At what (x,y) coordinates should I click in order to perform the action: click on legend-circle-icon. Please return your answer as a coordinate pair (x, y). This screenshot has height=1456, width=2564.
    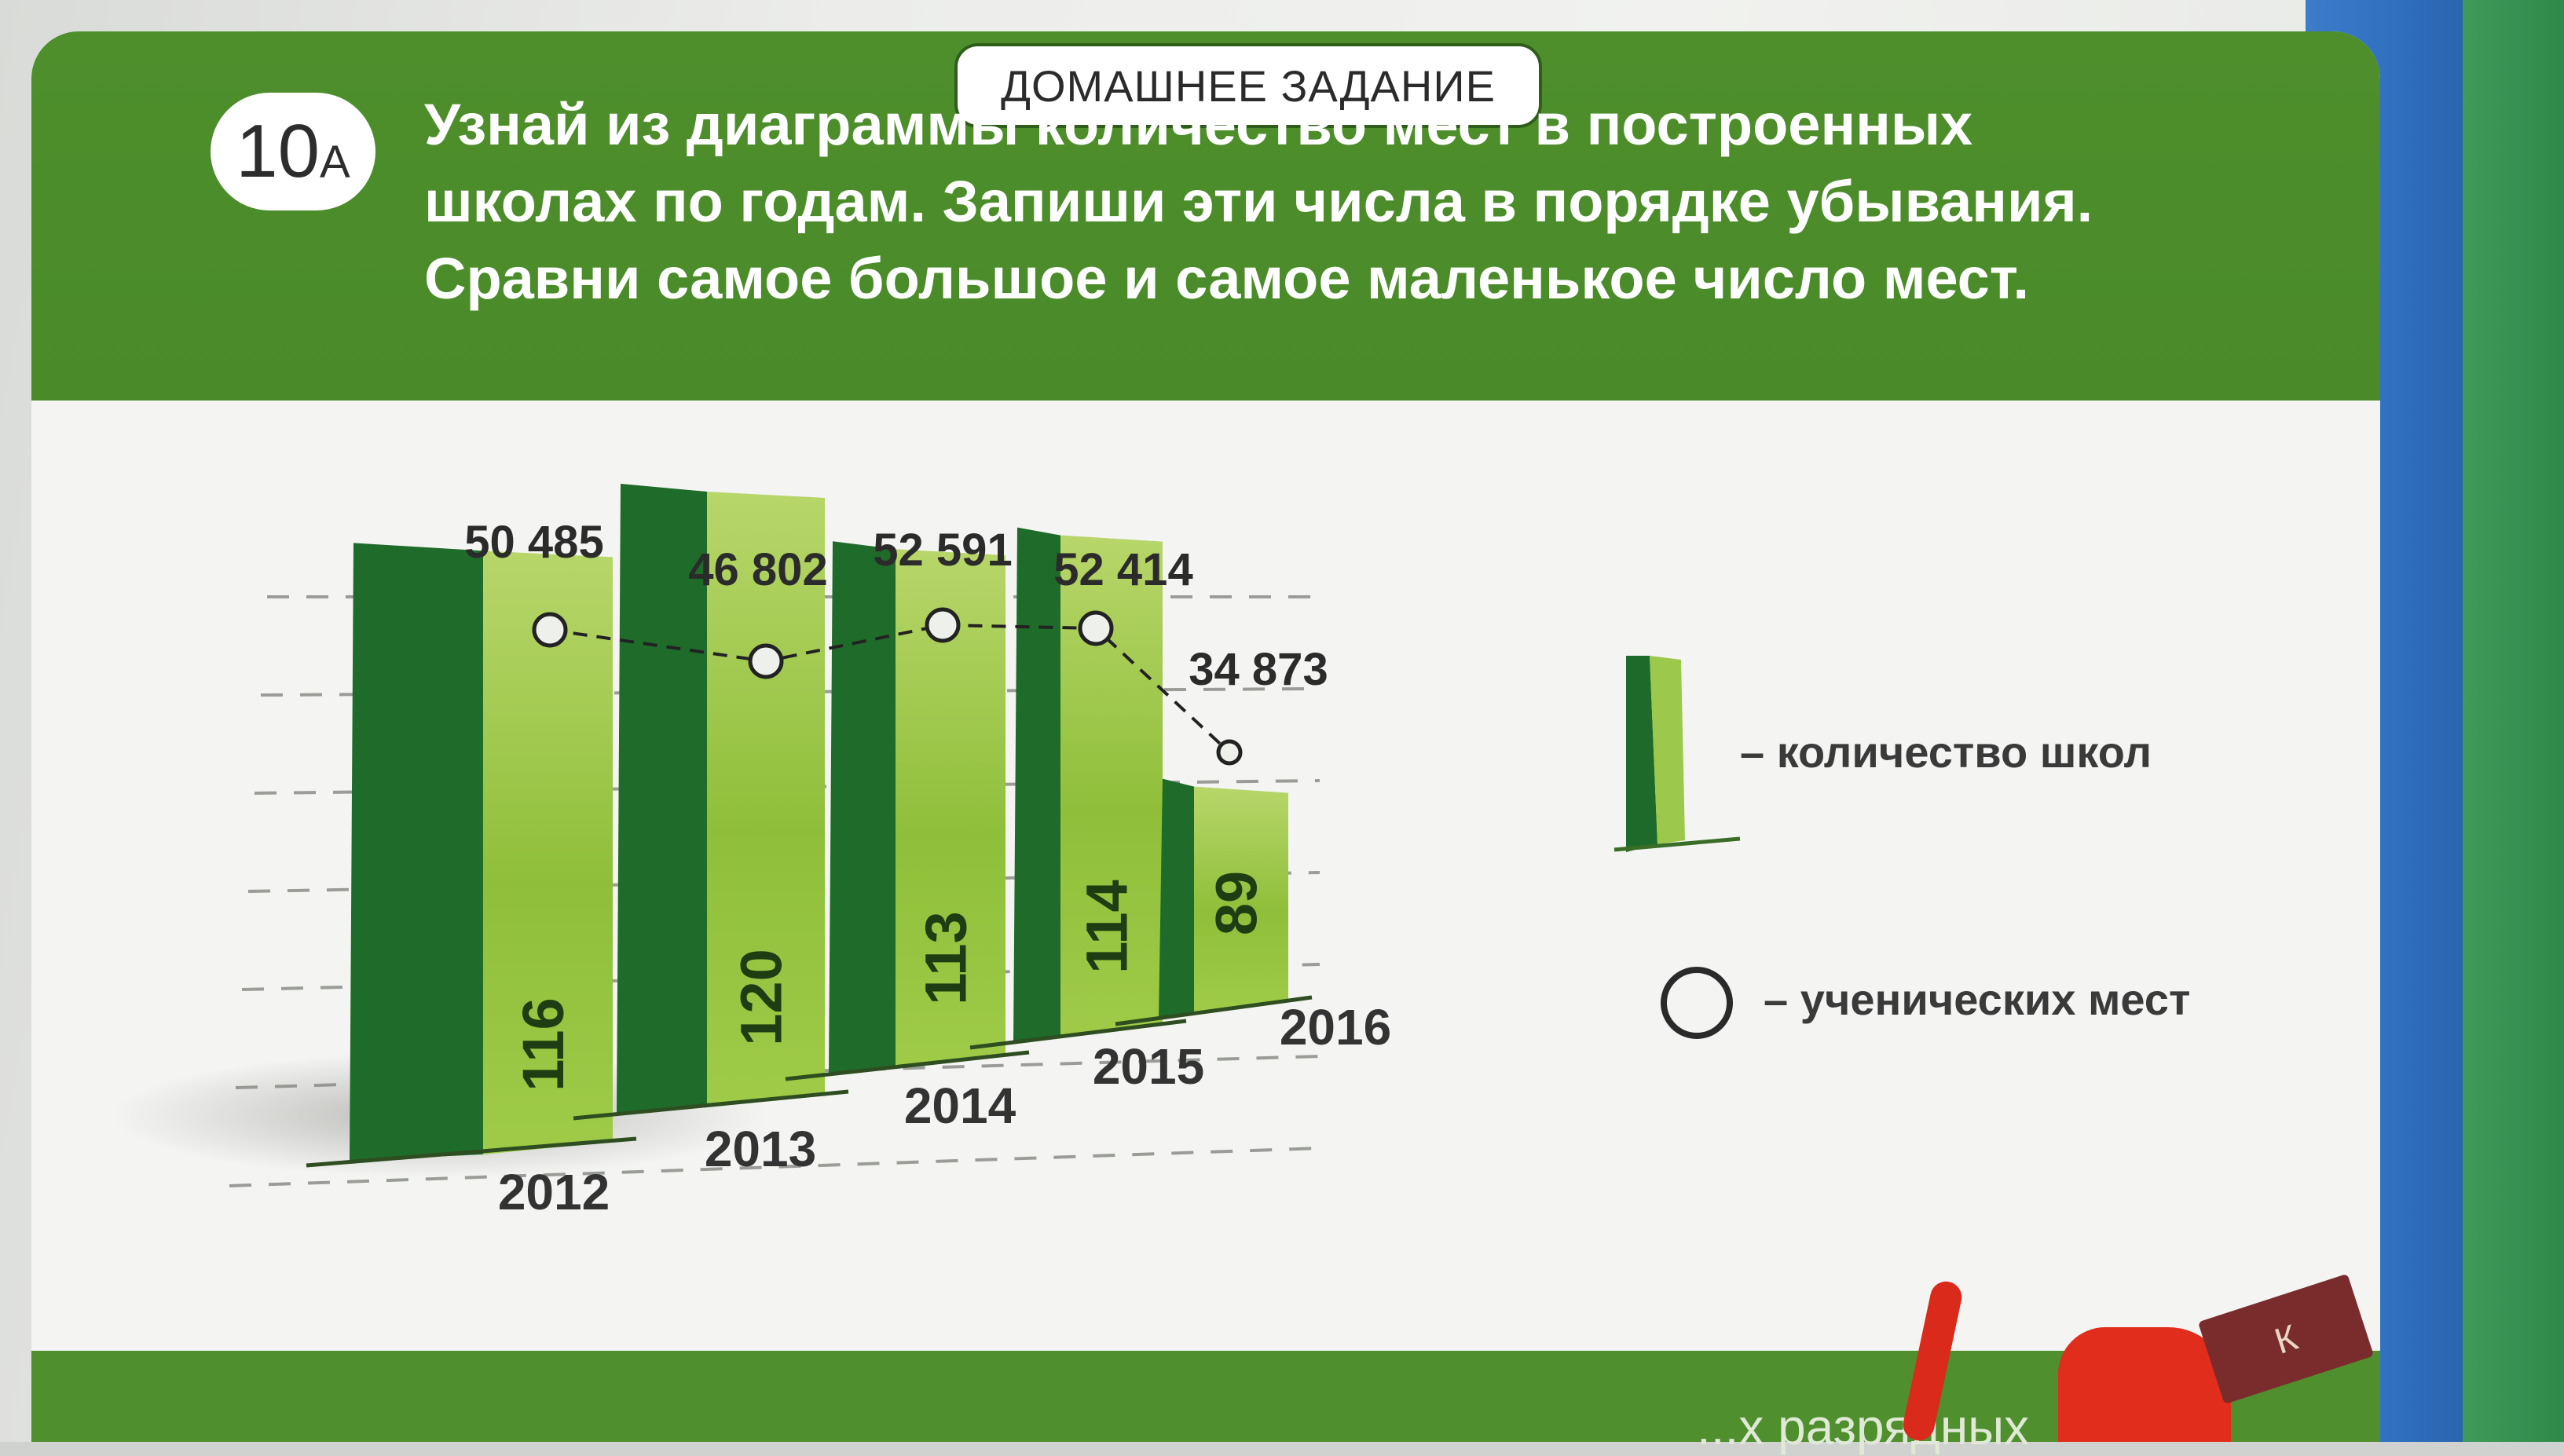
    Looking at the image, I should click on (1697, 1003).